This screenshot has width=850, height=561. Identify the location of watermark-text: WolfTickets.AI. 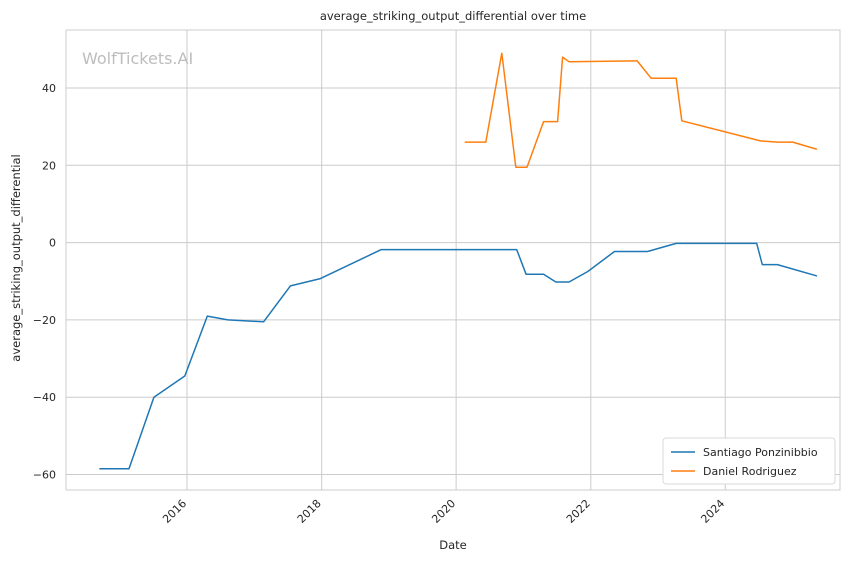
(137, 58).